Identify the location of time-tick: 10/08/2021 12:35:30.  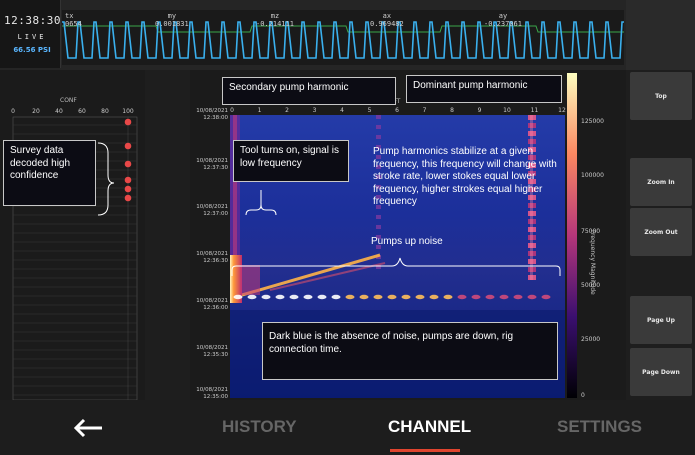
(212, 351).